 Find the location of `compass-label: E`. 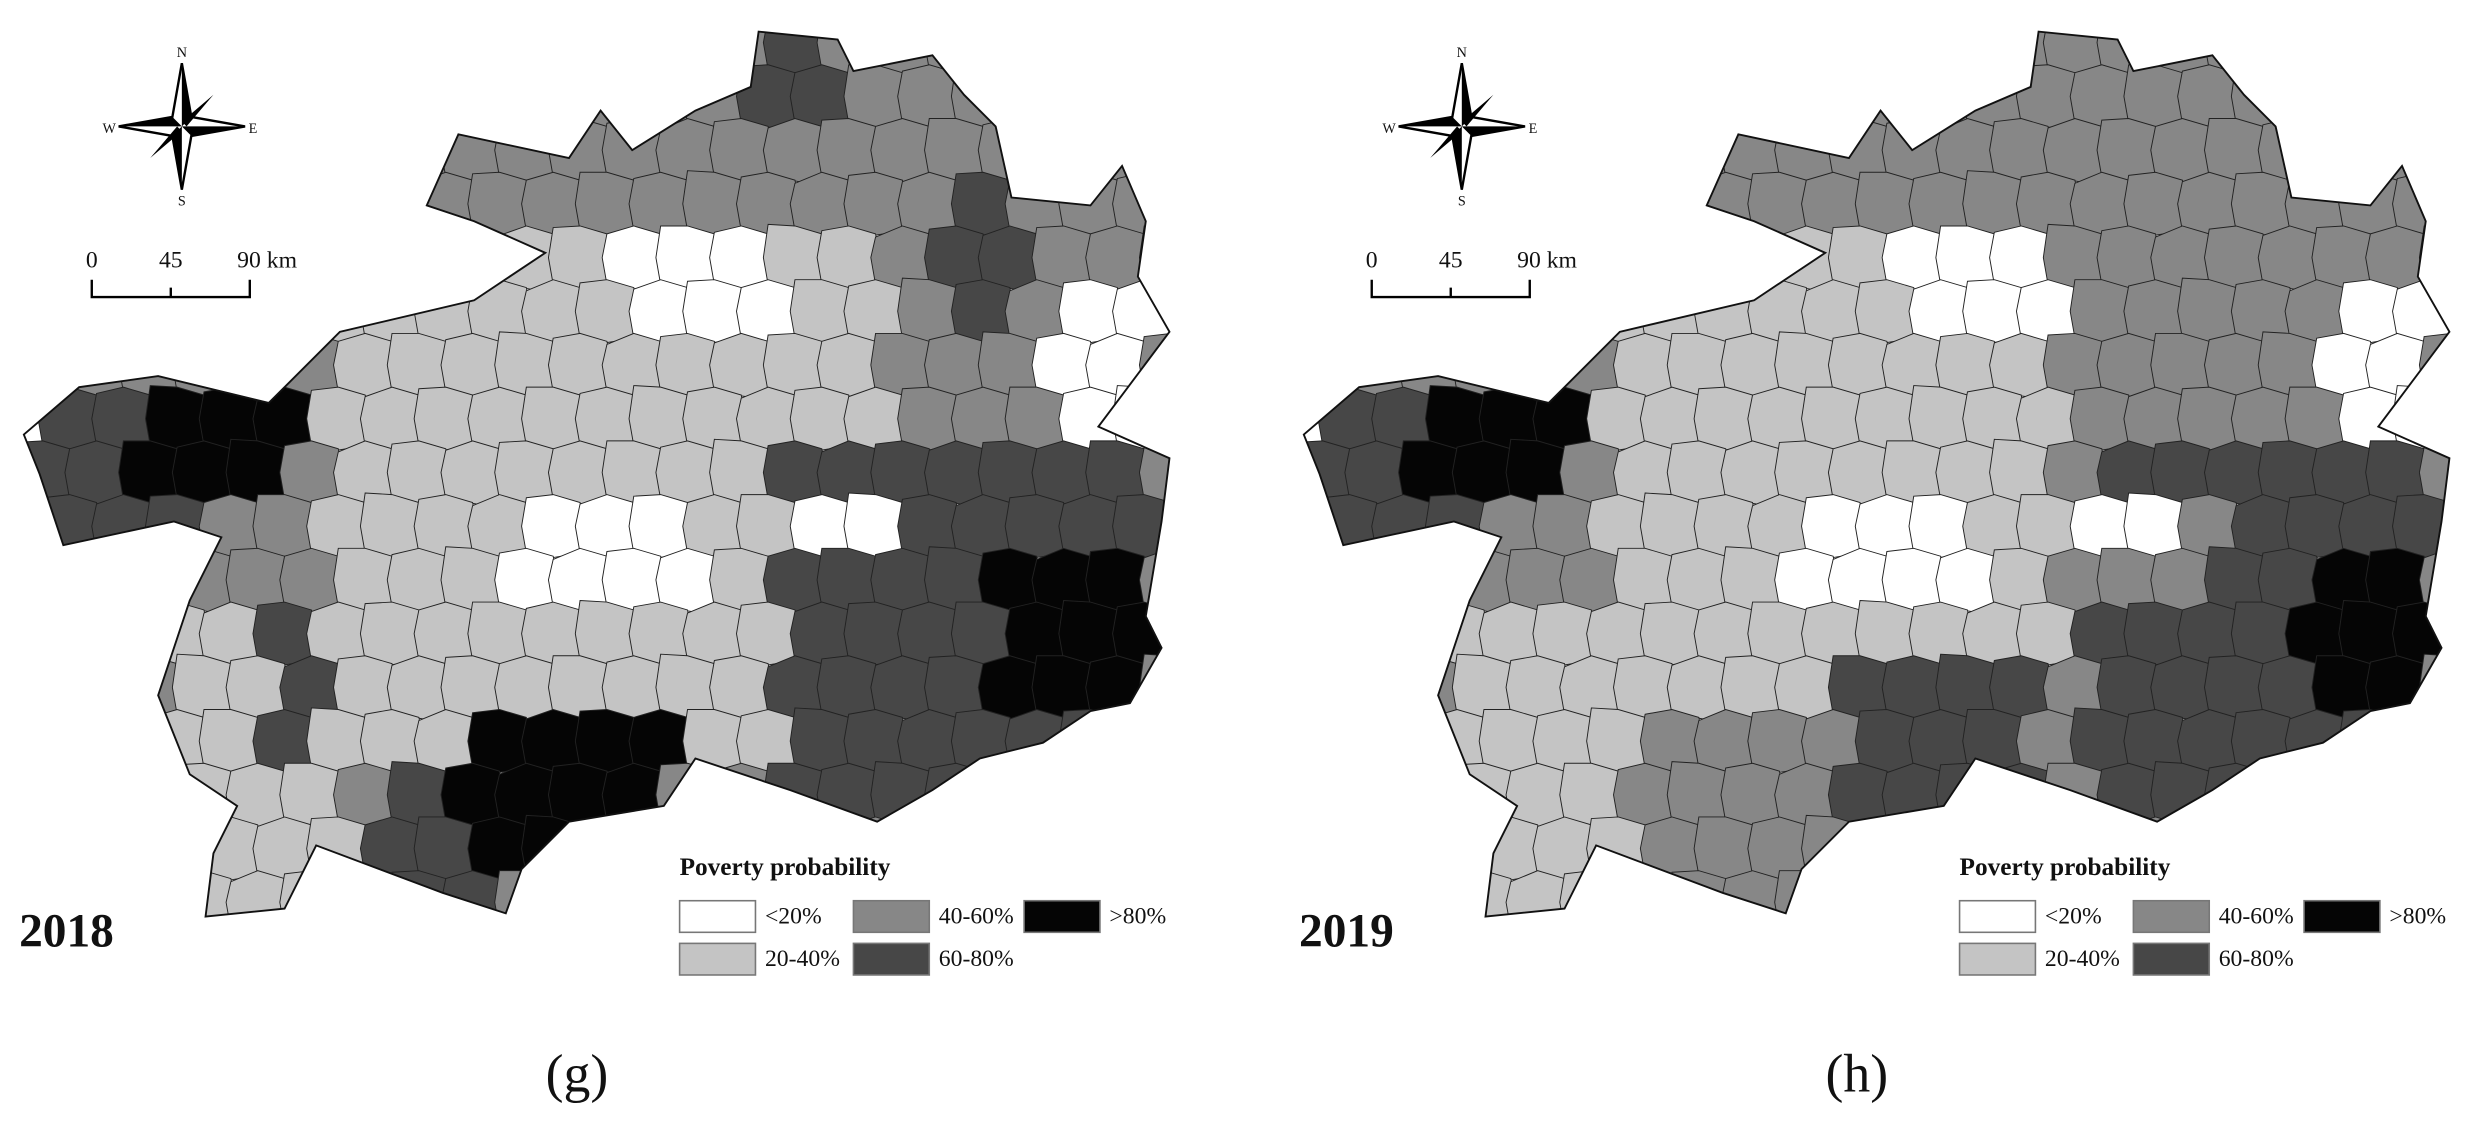

compass-label: E is located at coordinates (253, 129).